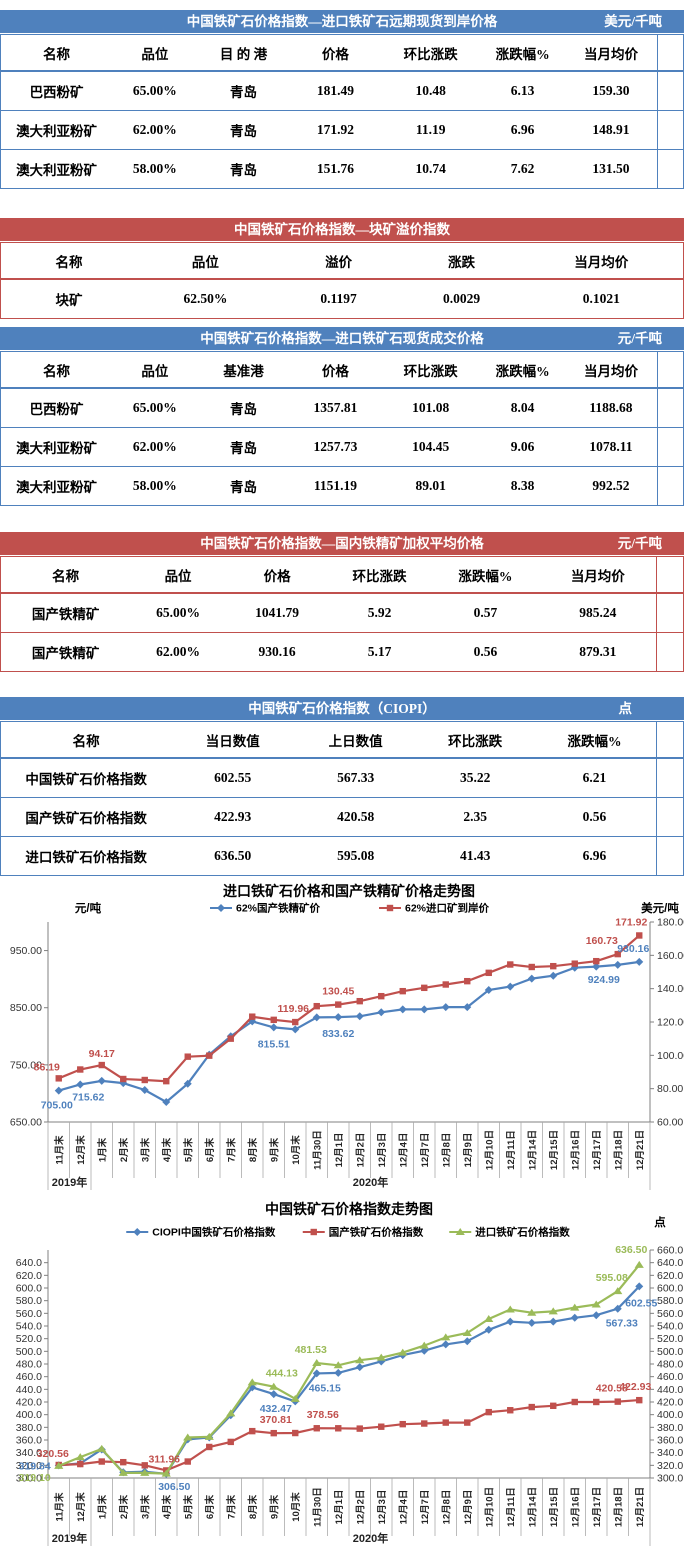 The width and height of the screenshot is (684, 1550). What do you see at coordinates (522, 370) in the screenshot?
I see `column-header: 涨跌幅%` at bounding box center [522, 370].